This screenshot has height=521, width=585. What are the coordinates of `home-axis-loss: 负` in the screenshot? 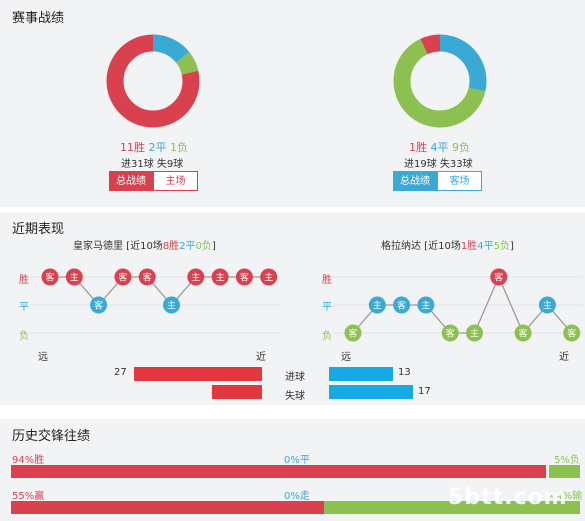 It's located at (24, 336).